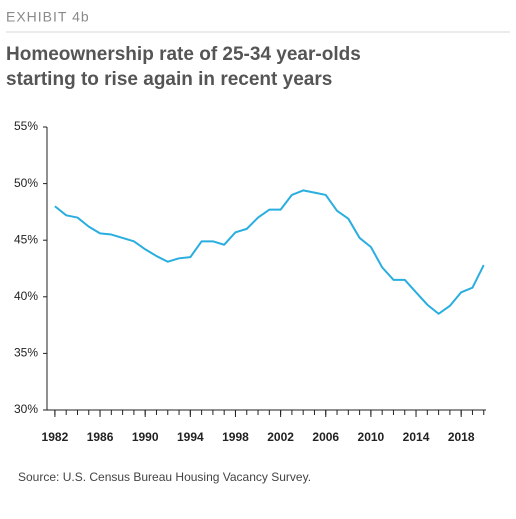  Describe the element at coordinates (461, 437) in the screenshot. I see `x-tick-label: 2018` at that location.